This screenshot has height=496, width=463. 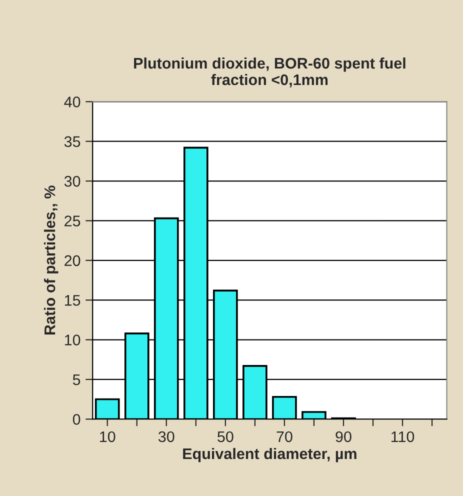 I want to click on x-tick-label: 70, so click(x=284, y=436).